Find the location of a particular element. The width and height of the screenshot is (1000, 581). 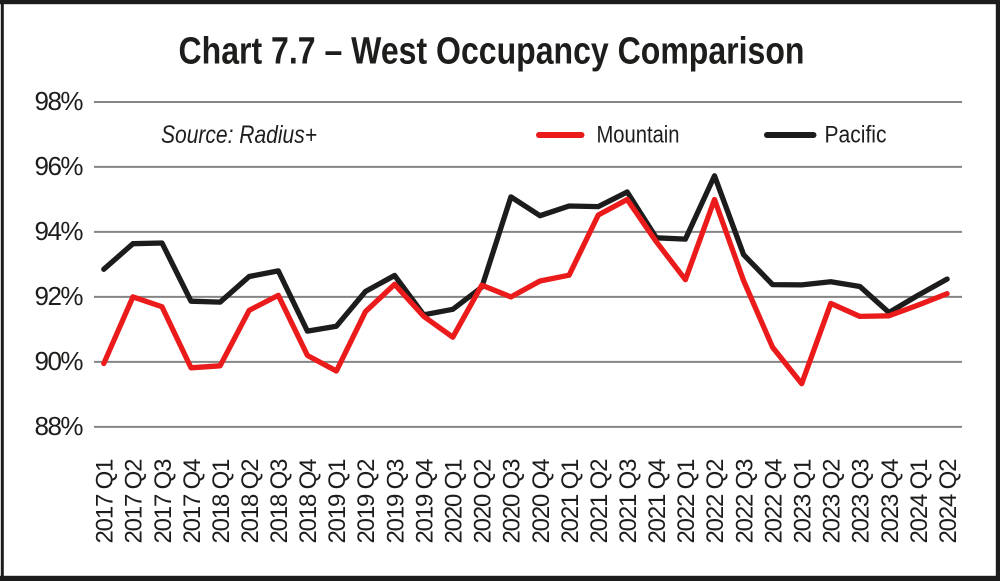

svg-text: 2018 Q4 is located at coordinates (308, 501).